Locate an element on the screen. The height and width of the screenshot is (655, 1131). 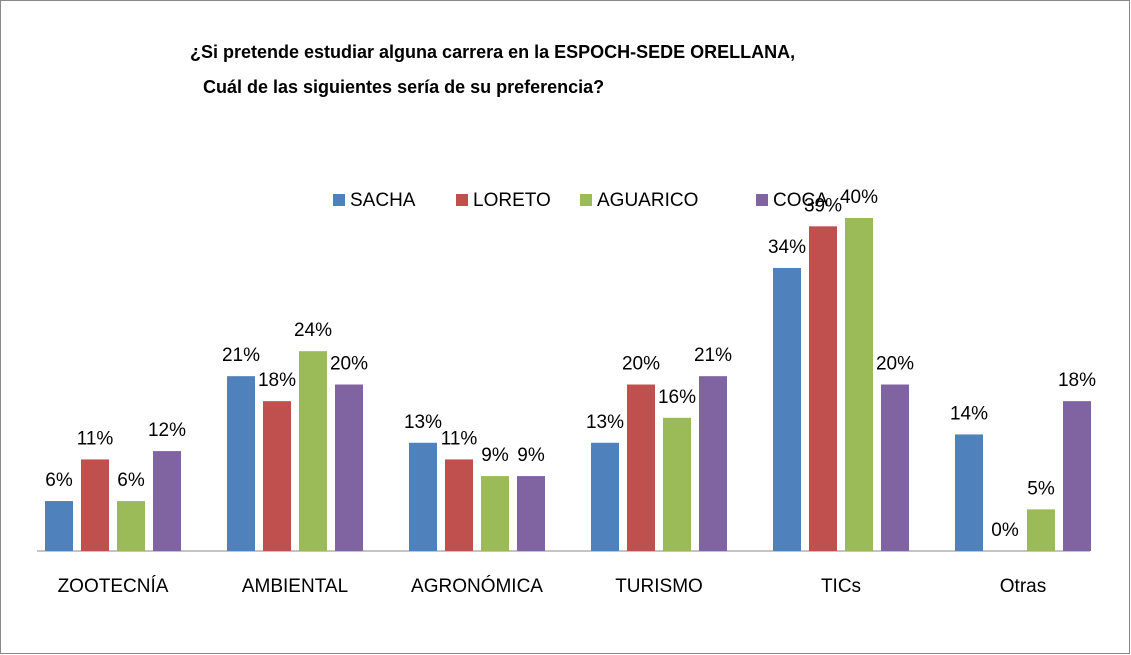
x-tick-label: AMBIENTAL is located at coordinates (295, 586).